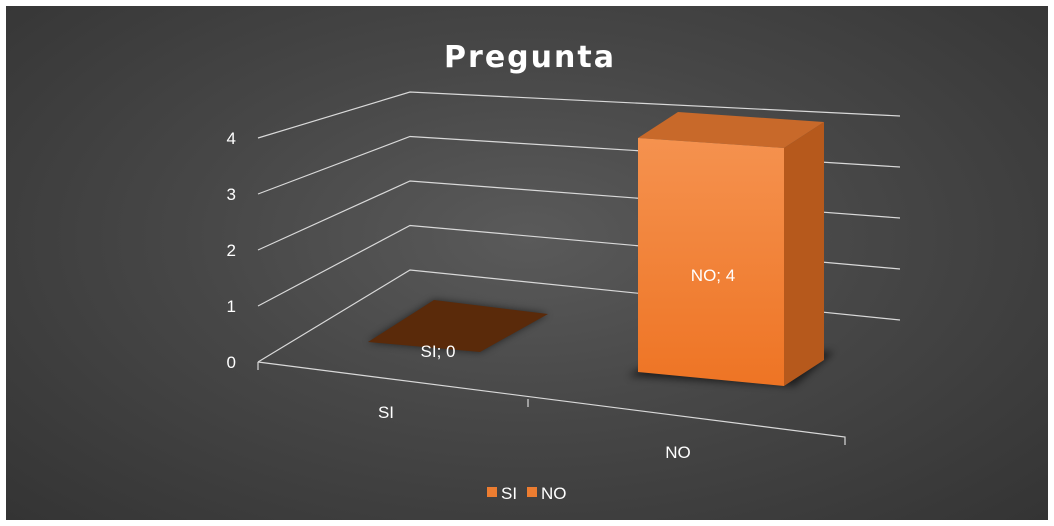 Image resolution: width=1054 pixels, height=526 pixels. I want to click on gridline, so click(579, 115).